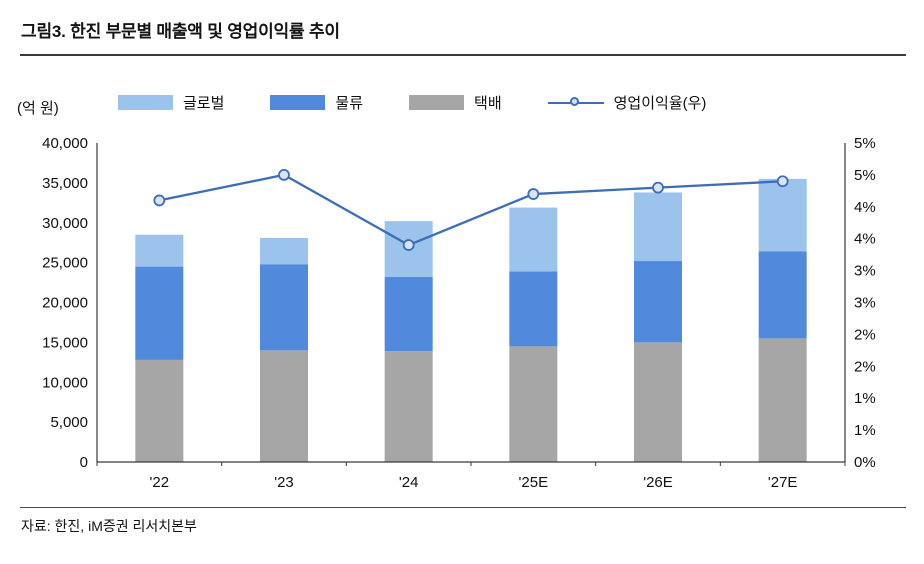 The image size is (924, 564). Describe the element at coordinates (783, 482) in the screenshot. I see `svg-text: '27E` at that location.